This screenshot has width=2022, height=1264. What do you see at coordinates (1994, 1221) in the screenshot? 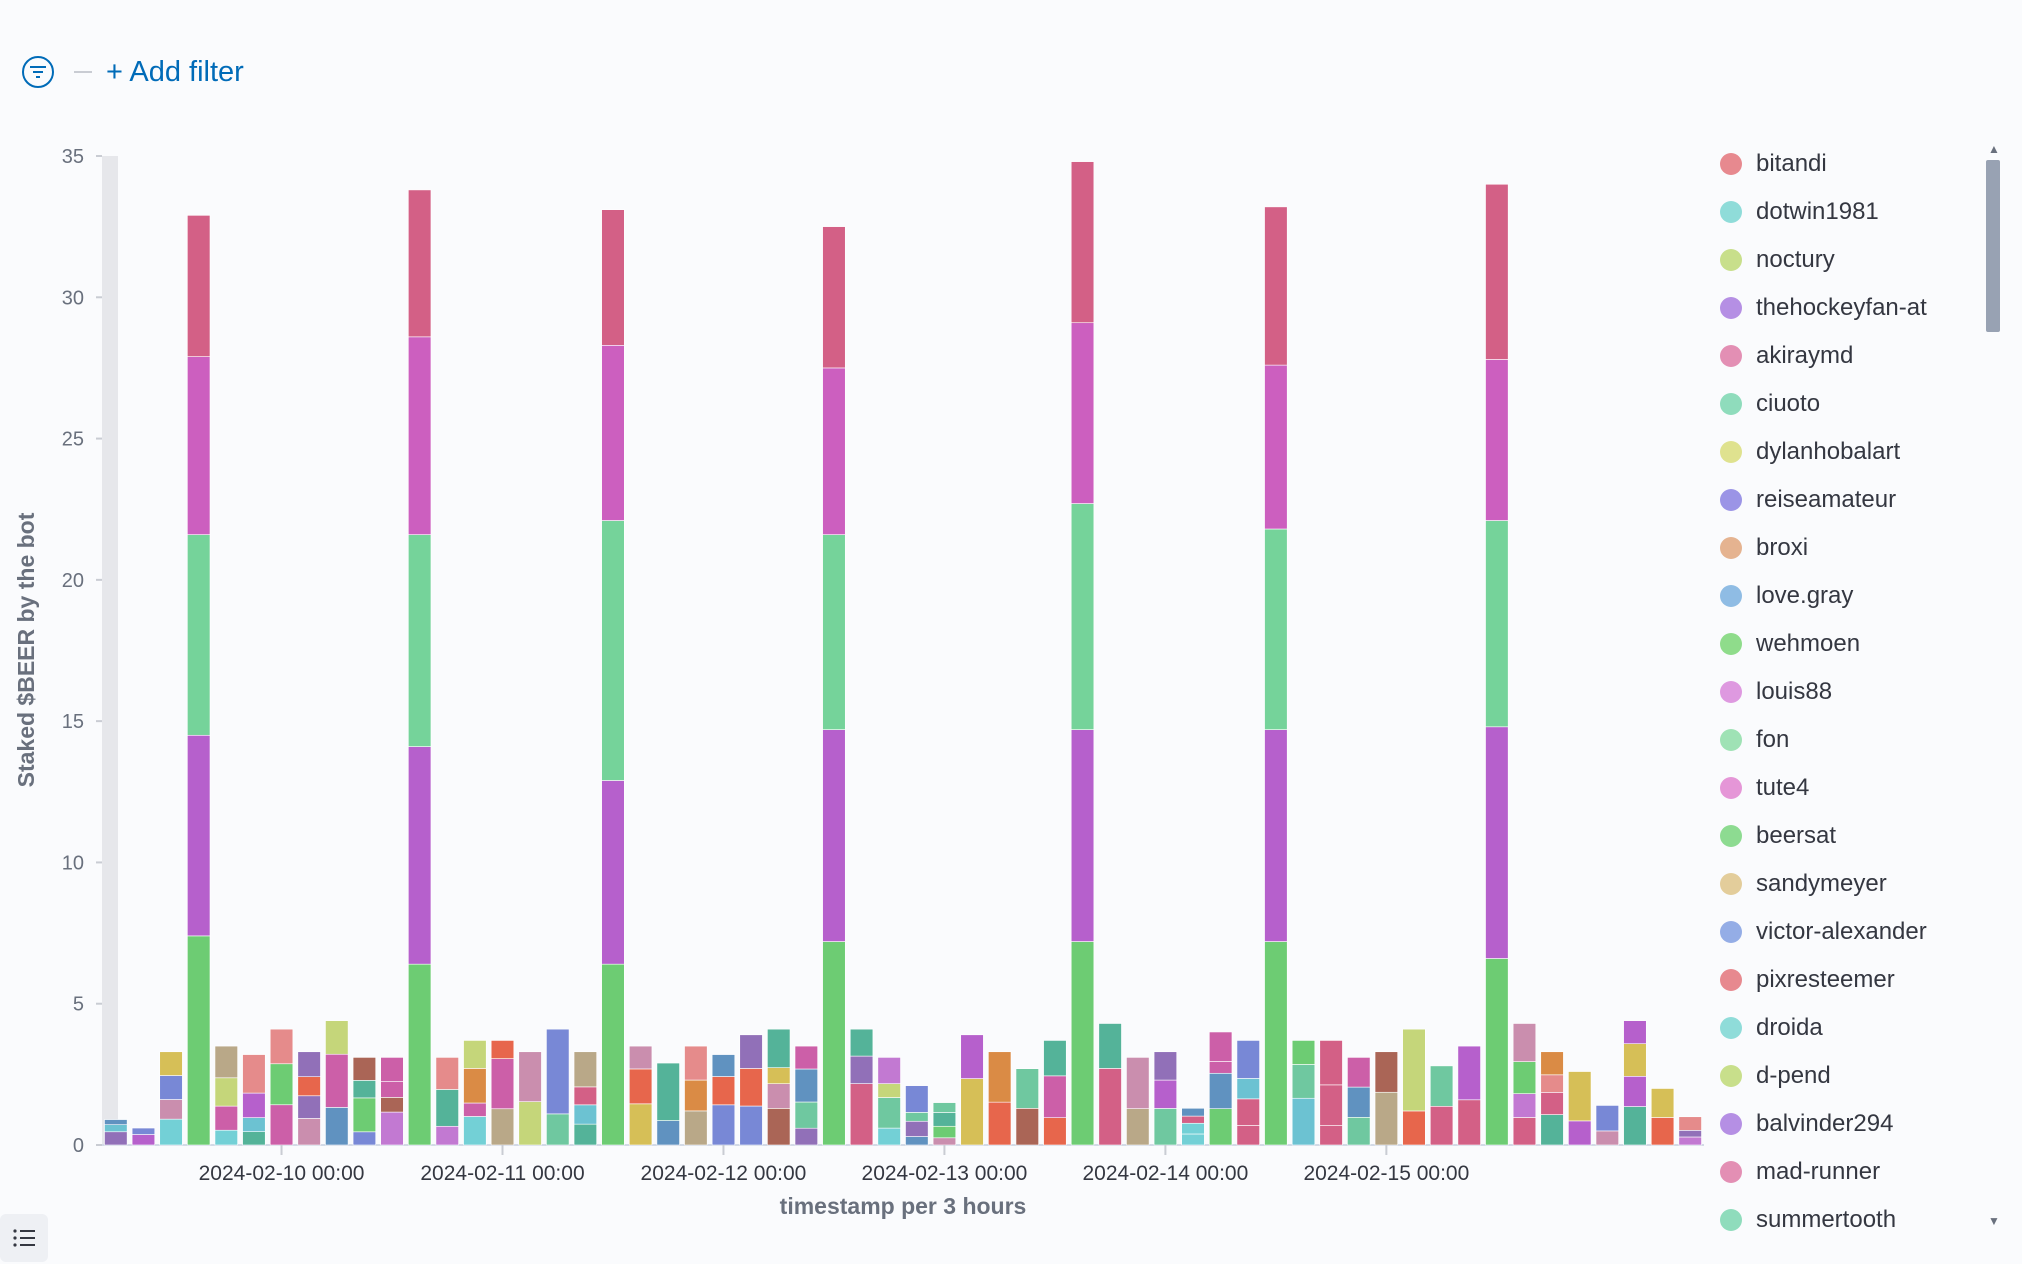
I see `scroll-down-icon: ▼` at bounding box center [1994, 1221].